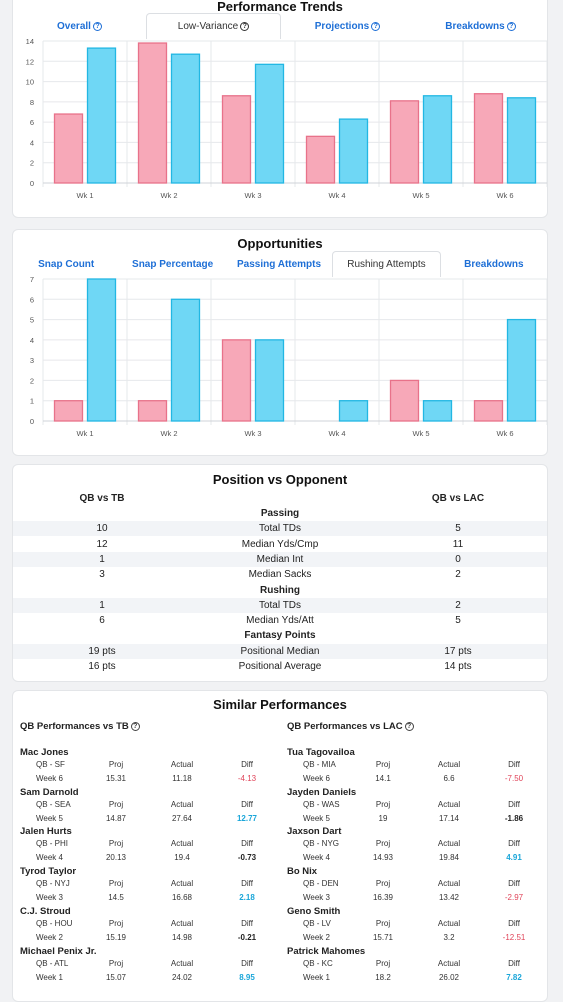  I want to click on diff-value: -2.97, so click(514, 898).